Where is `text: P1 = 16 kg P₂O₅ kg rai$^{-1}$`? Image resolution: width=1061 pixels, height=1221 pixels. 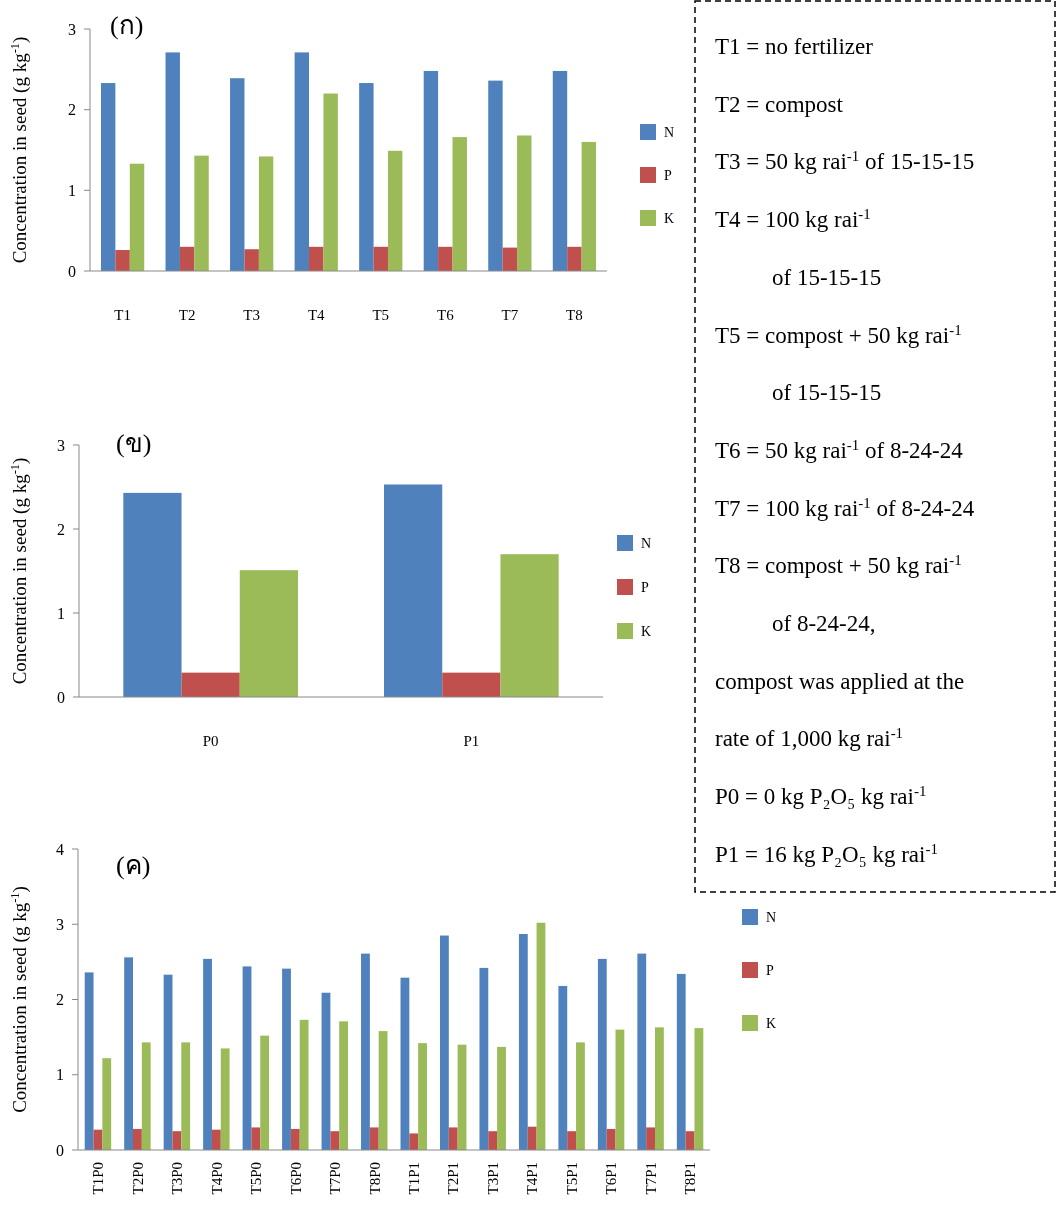
text: P1 = 16 kg P₂O₅ kg rai$^{-1}$ is located at coordinates (826, 853).